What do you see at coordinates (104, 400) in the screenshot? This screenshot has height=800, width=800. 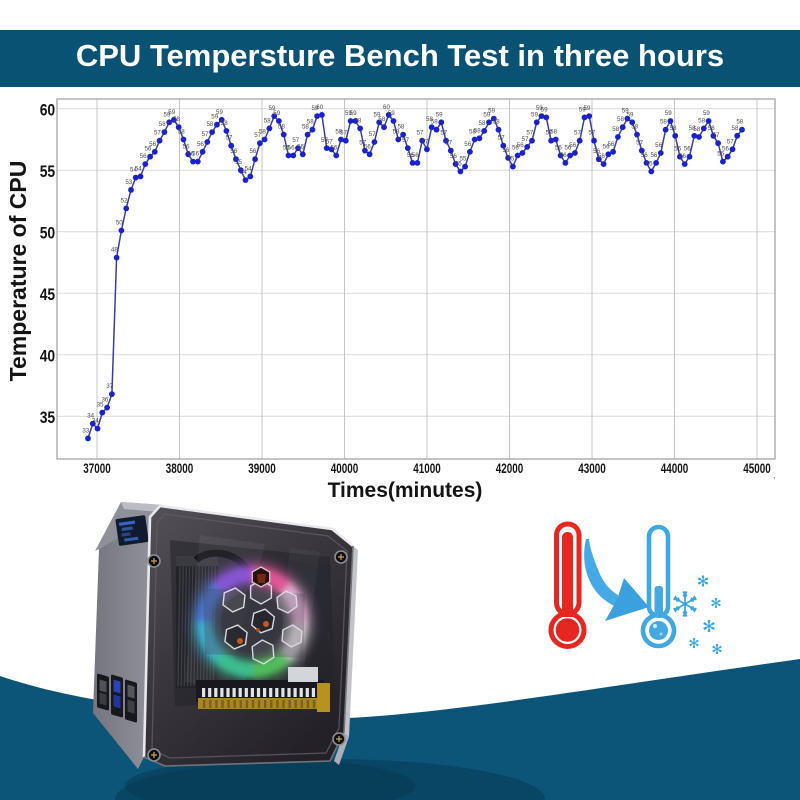 I see `svg-text: 36` at bounding box center [104, 400].